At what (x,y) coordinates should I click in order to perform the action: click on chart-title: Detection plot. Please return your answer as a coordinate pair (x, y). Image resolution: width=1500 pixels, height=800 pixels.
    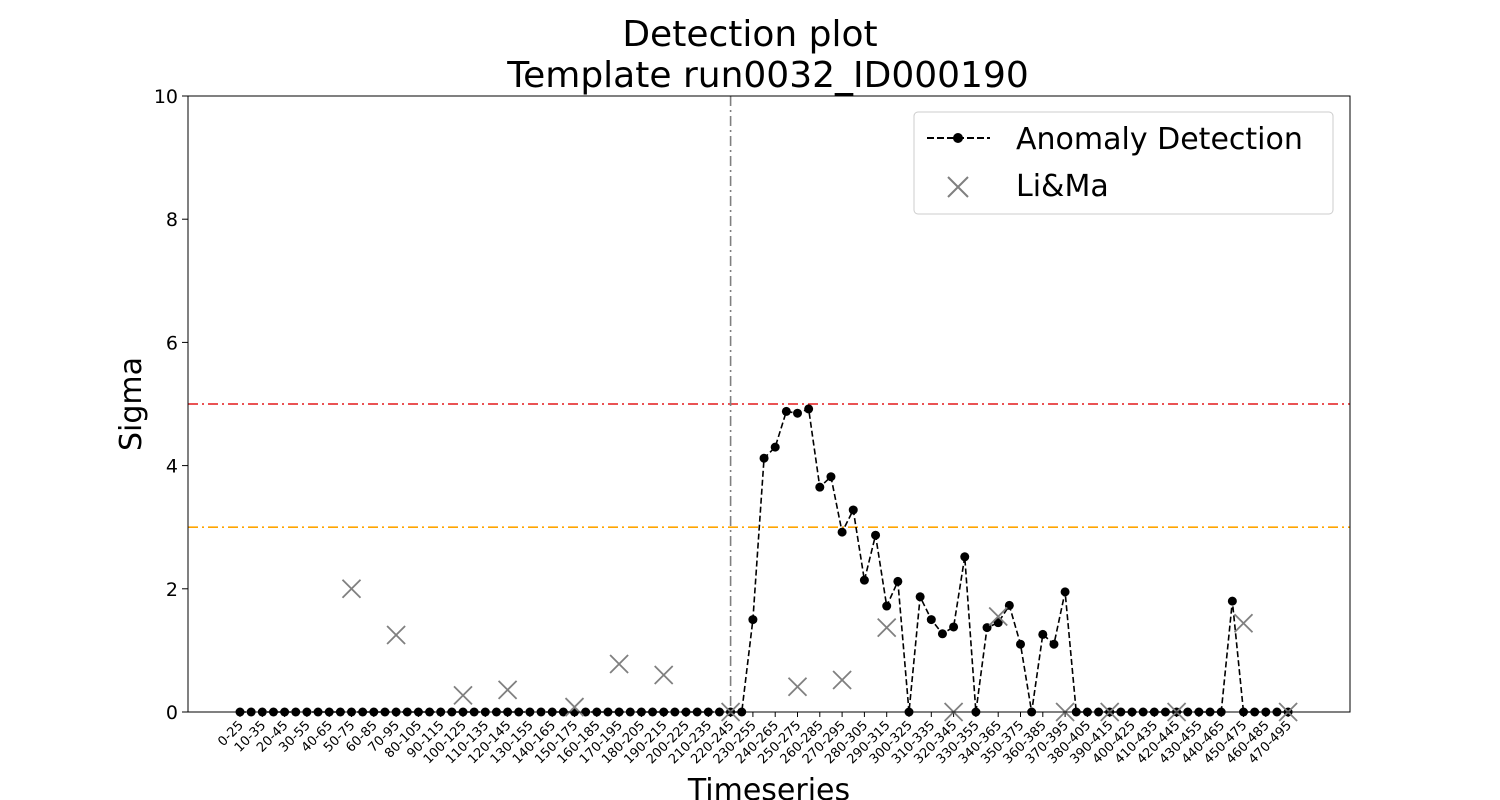
    Looking at the image, I should click on (749, 34).